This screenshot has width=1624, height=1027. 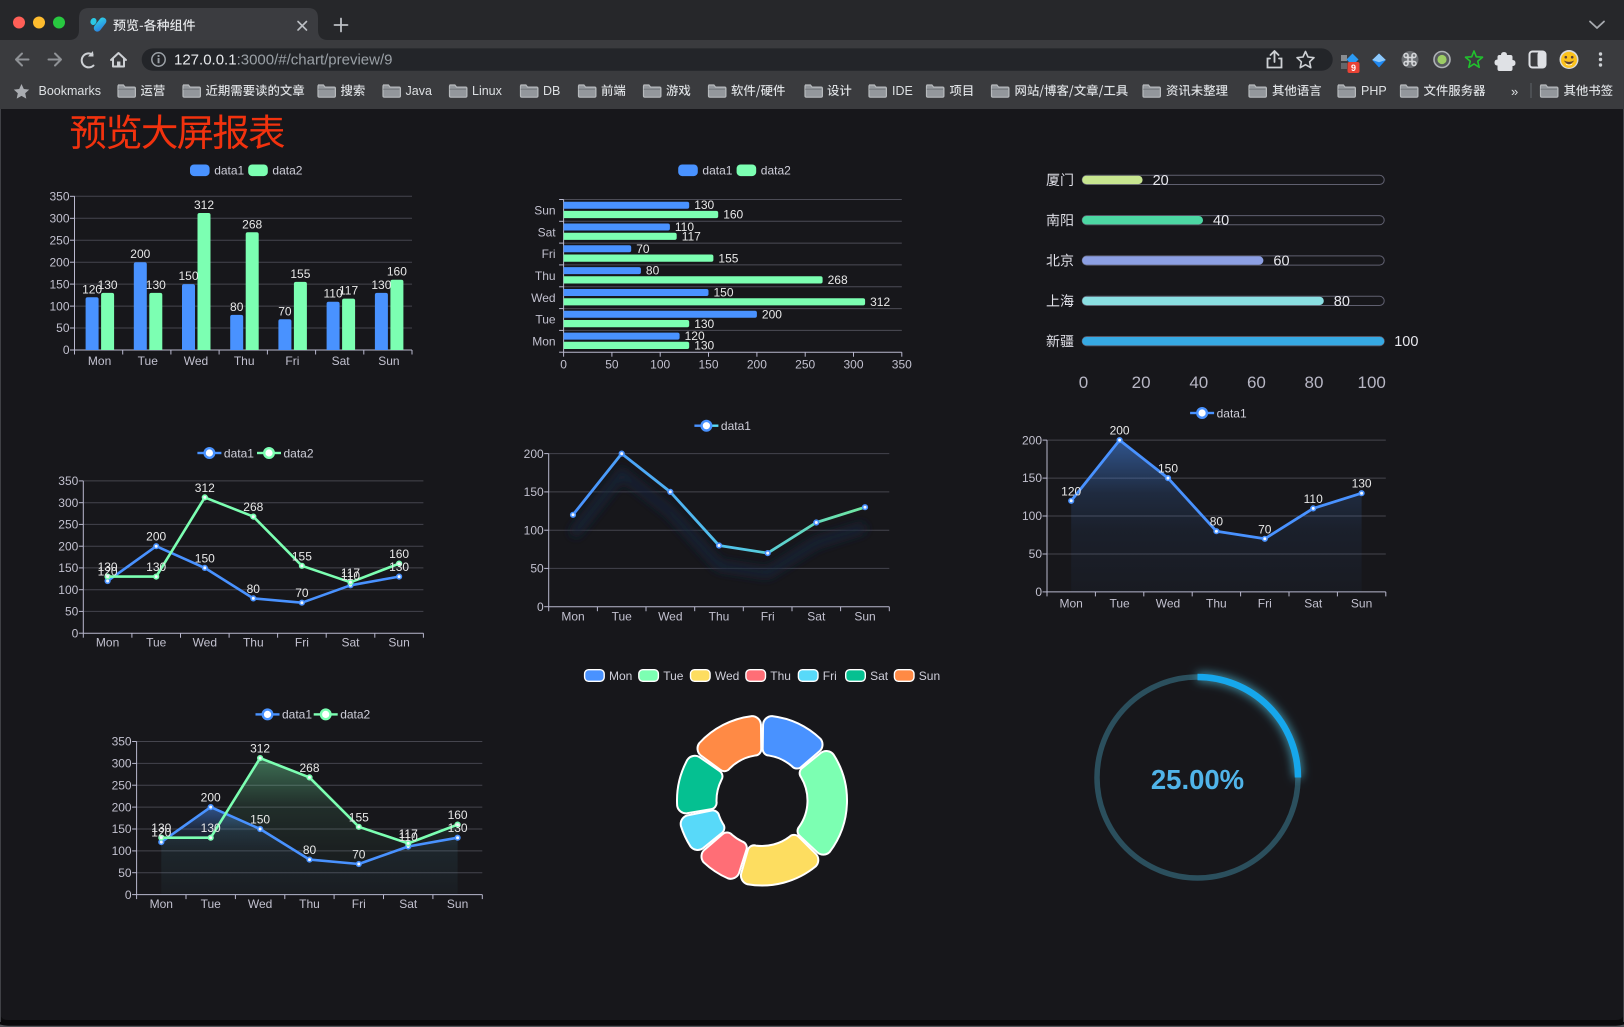 I want to click on svg-text: 40, so click(x=1198, y=382).